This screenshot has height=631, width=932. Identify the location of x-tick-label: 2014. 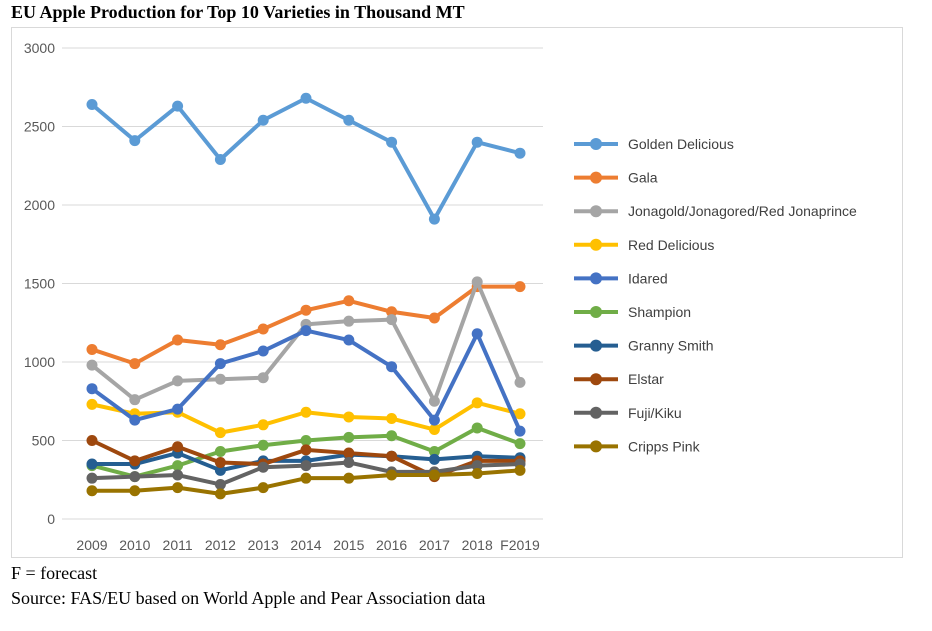
(305, 545).